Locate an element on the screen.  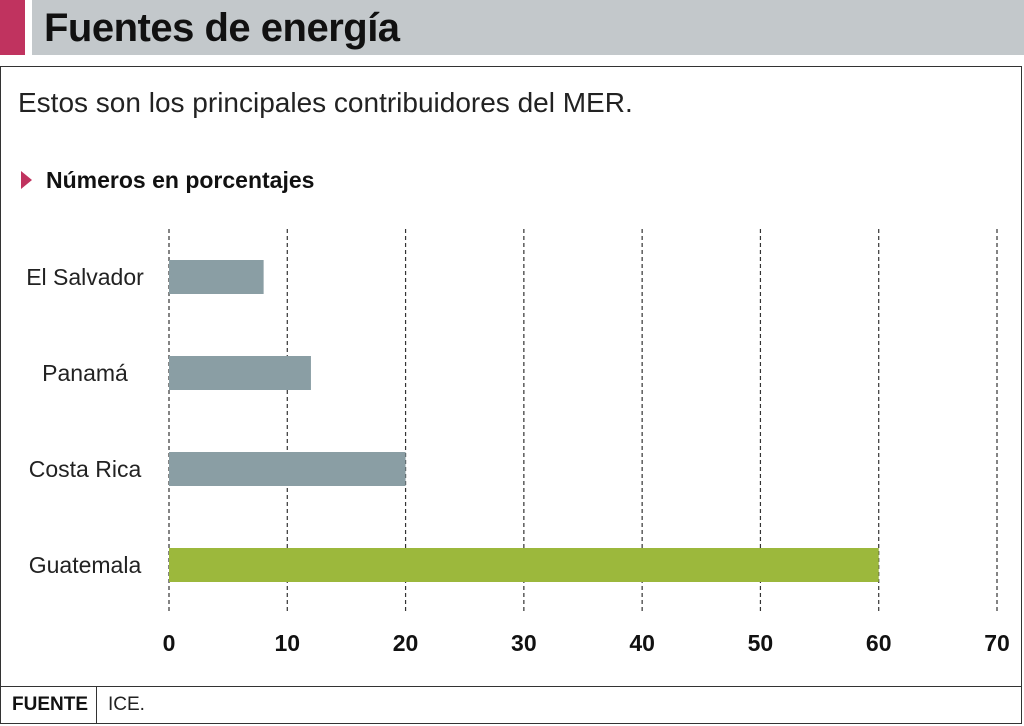
footer-divider-line is located at coordinates (511, 686).